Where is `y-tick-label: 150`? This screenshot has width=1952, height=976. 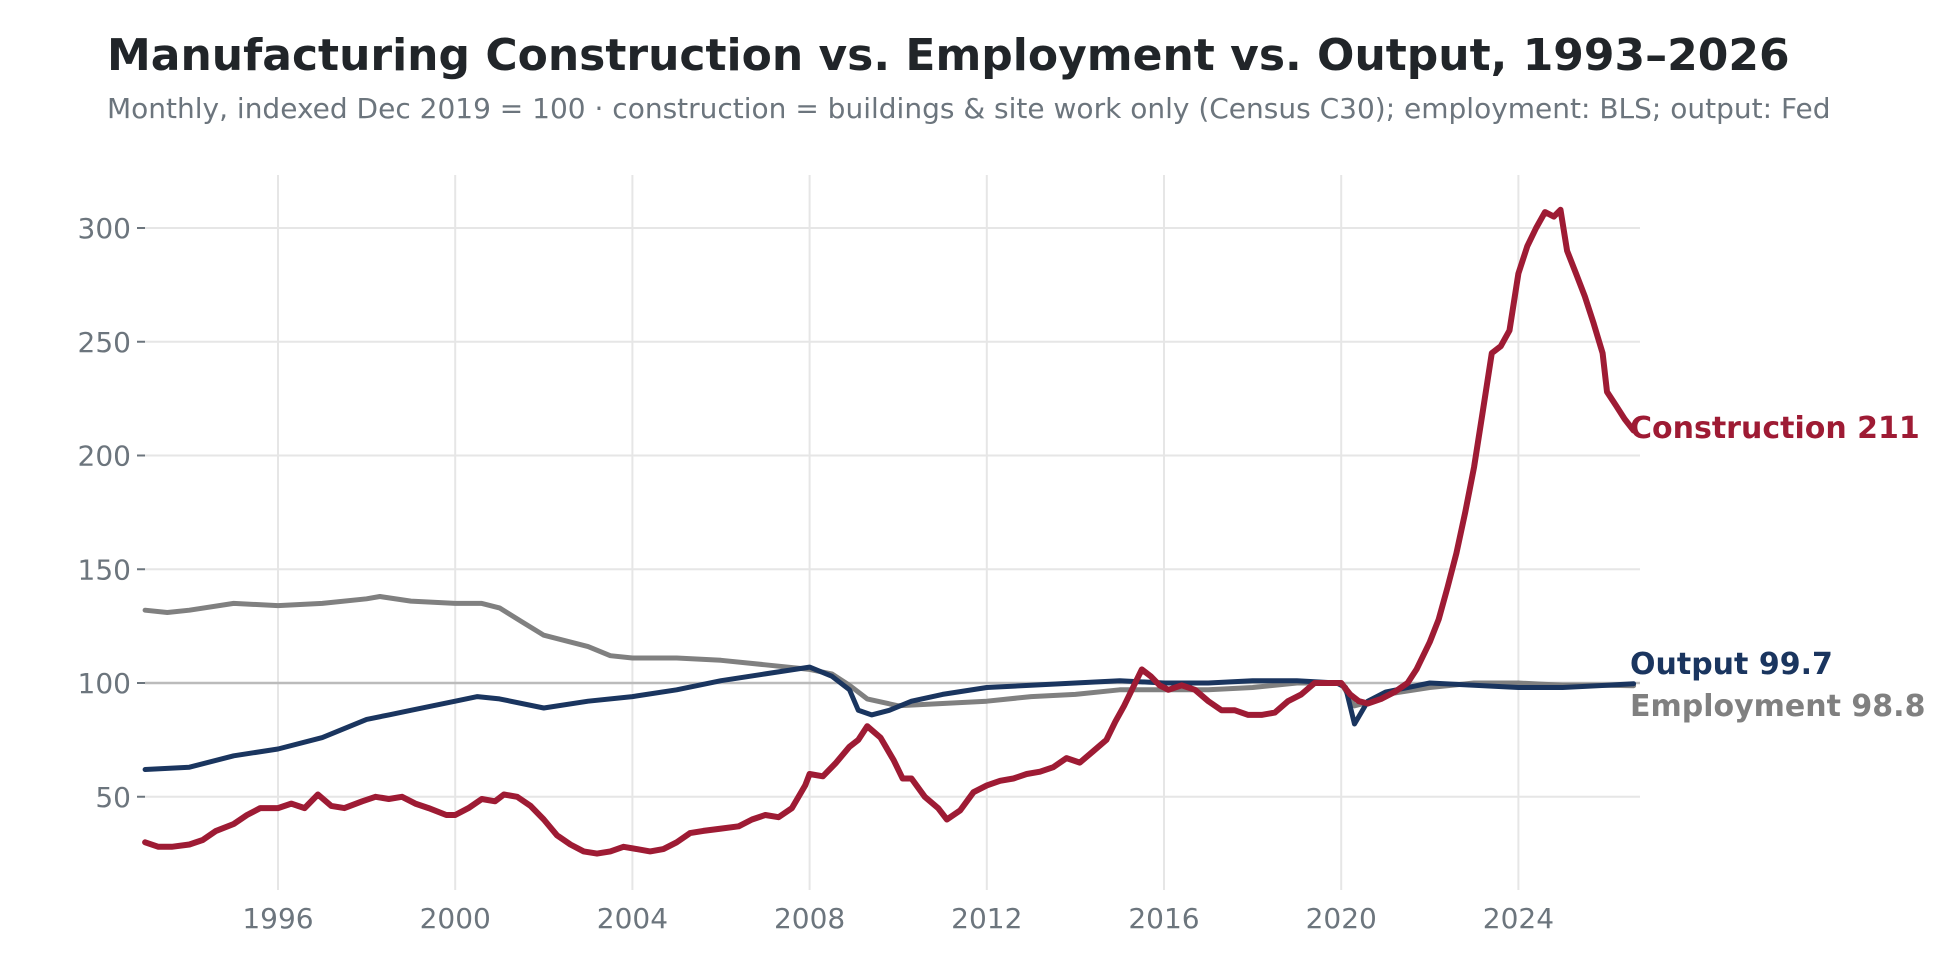
y-tick-label: 150 is located at coordinates (104, 569).